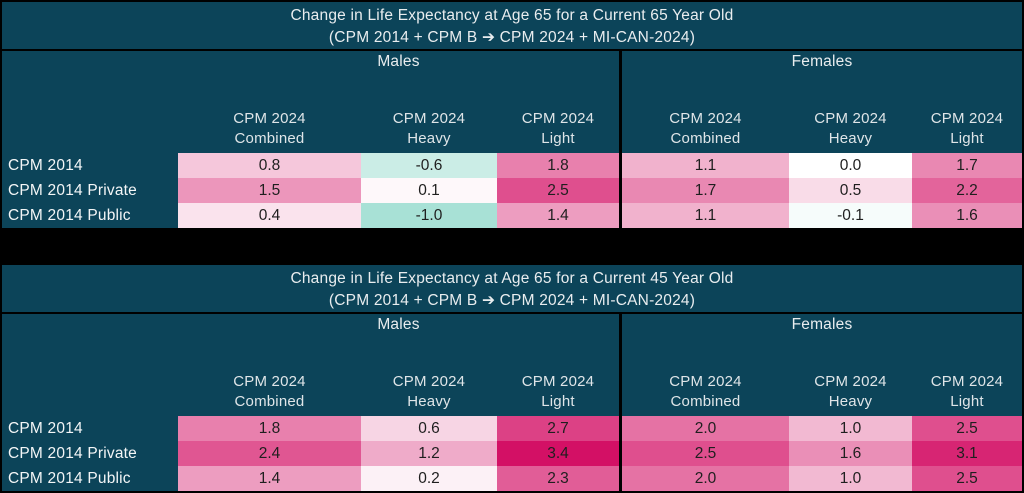  Describe the element at coordinates (429, 453) in the screenshot. I see `value-cell: 1.2` at that location.